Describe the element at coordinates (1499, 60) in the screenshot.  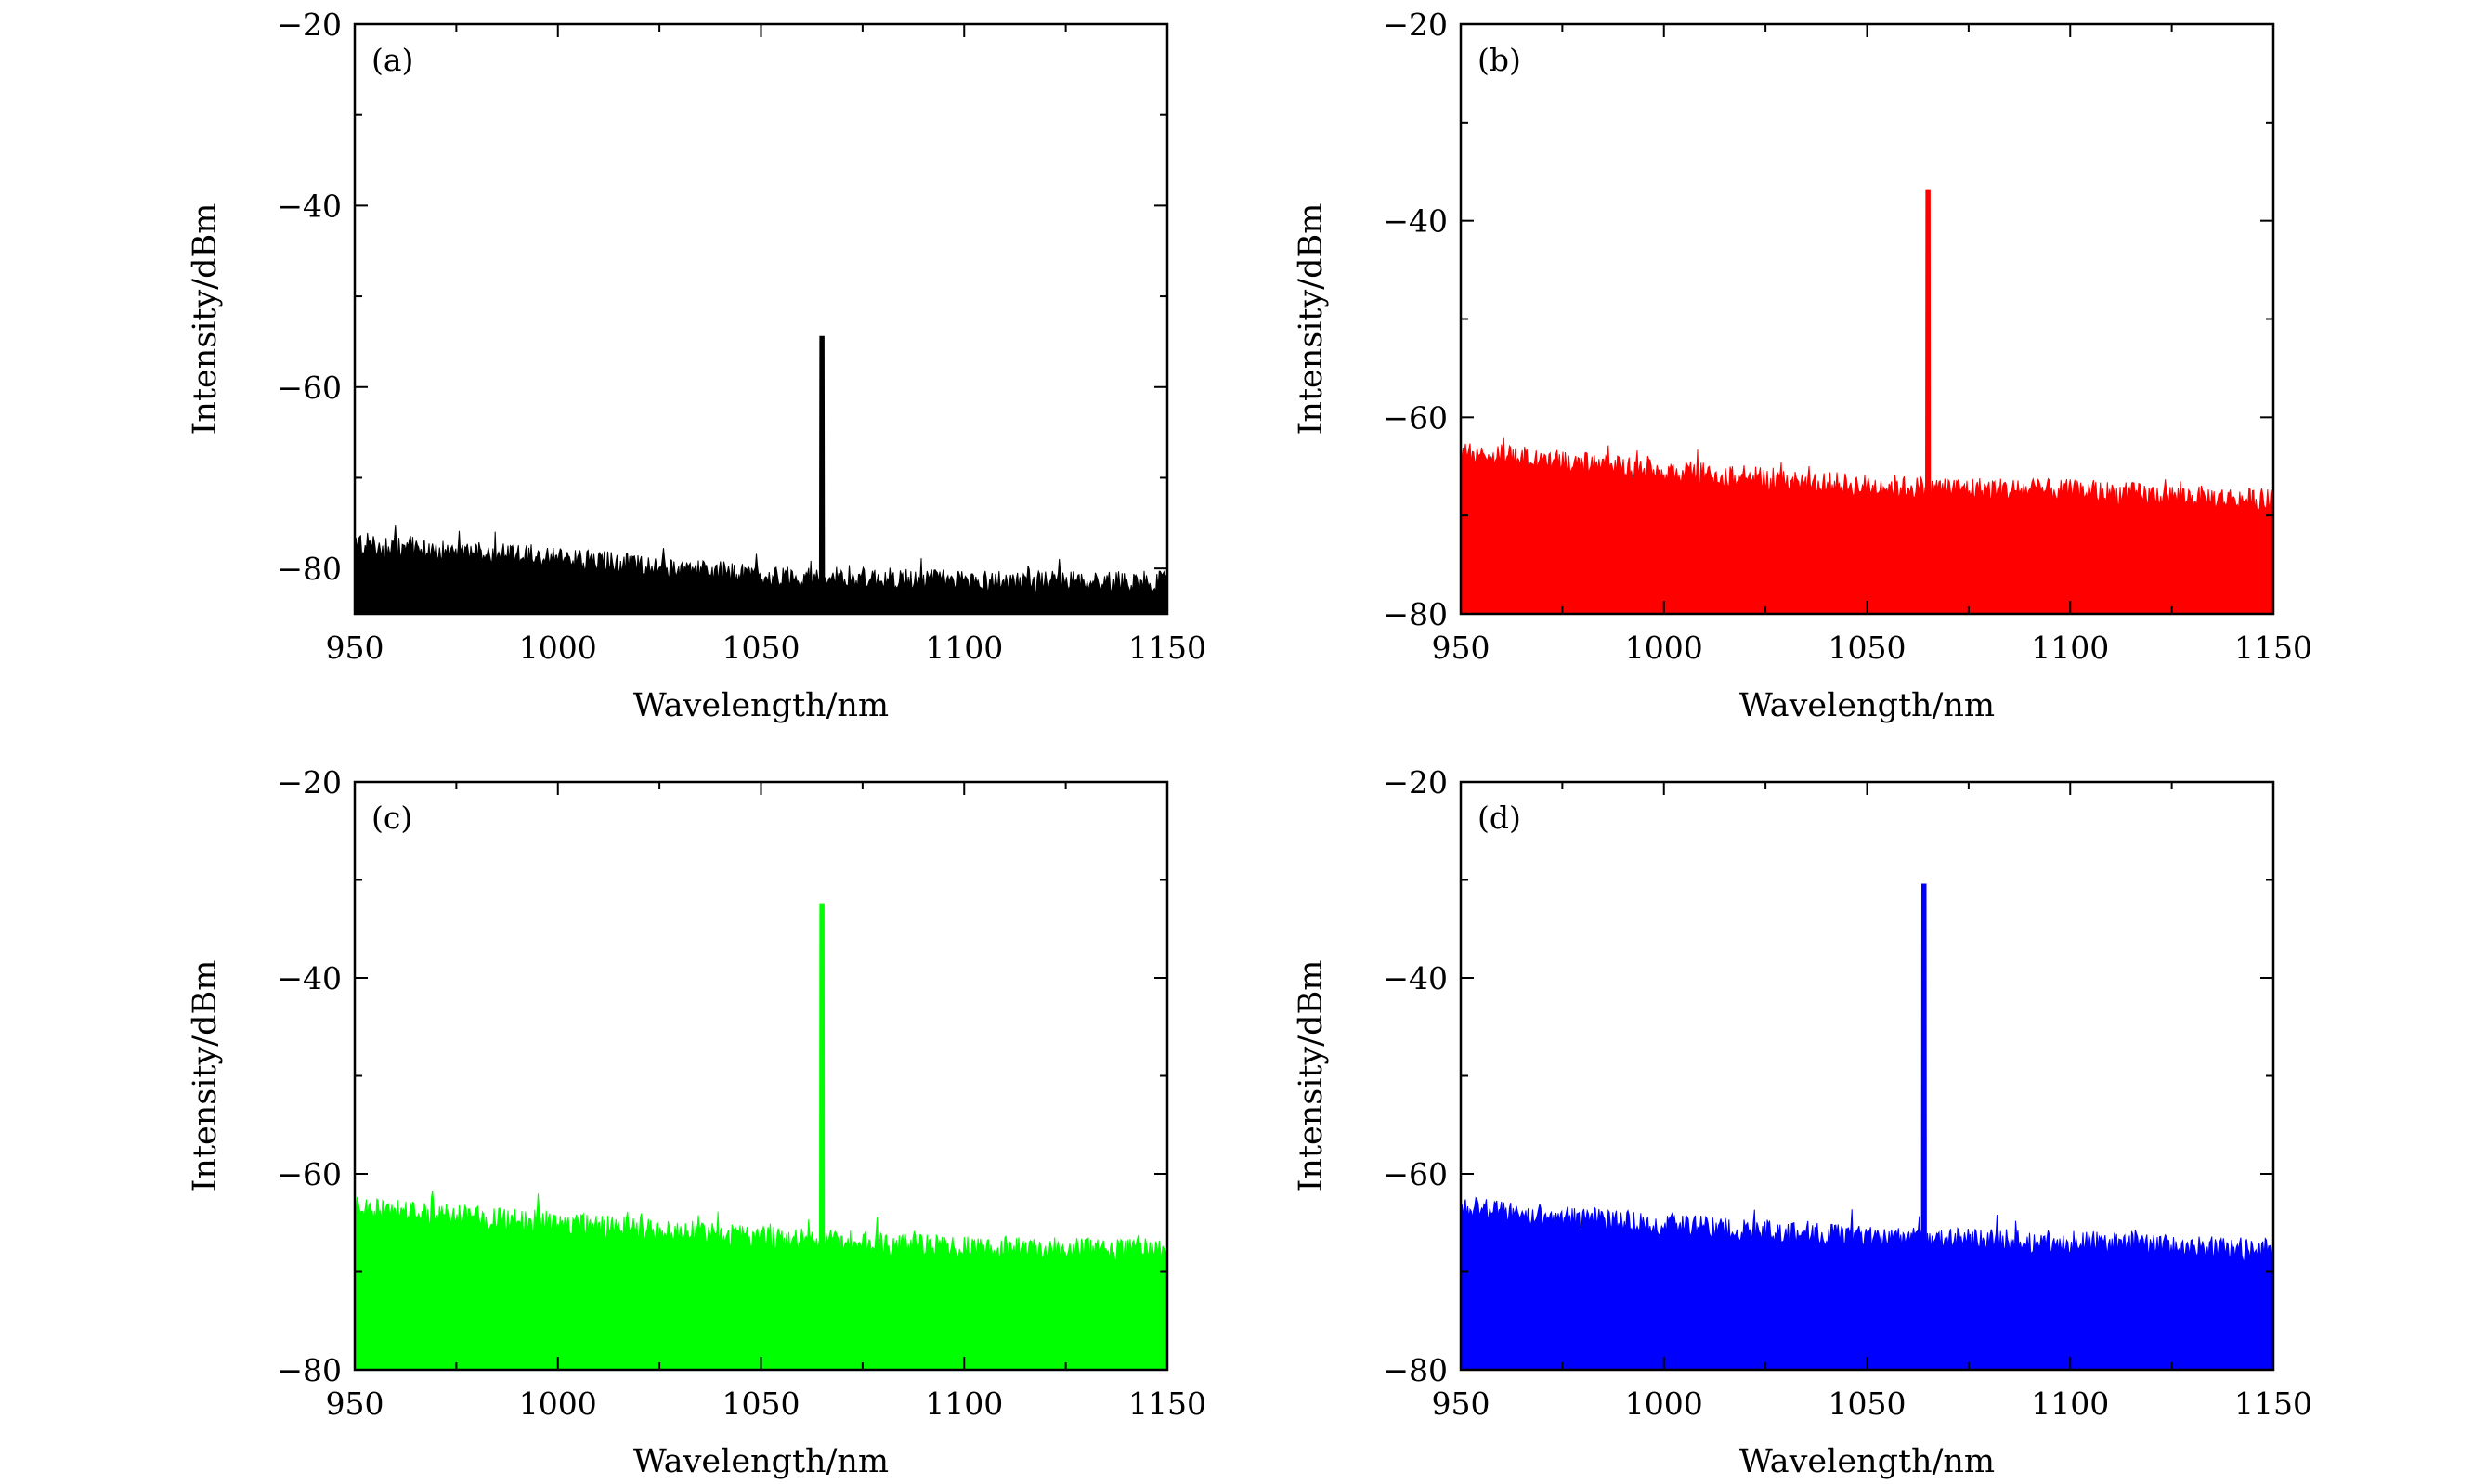
I see `panel-label: (b)` at that location.